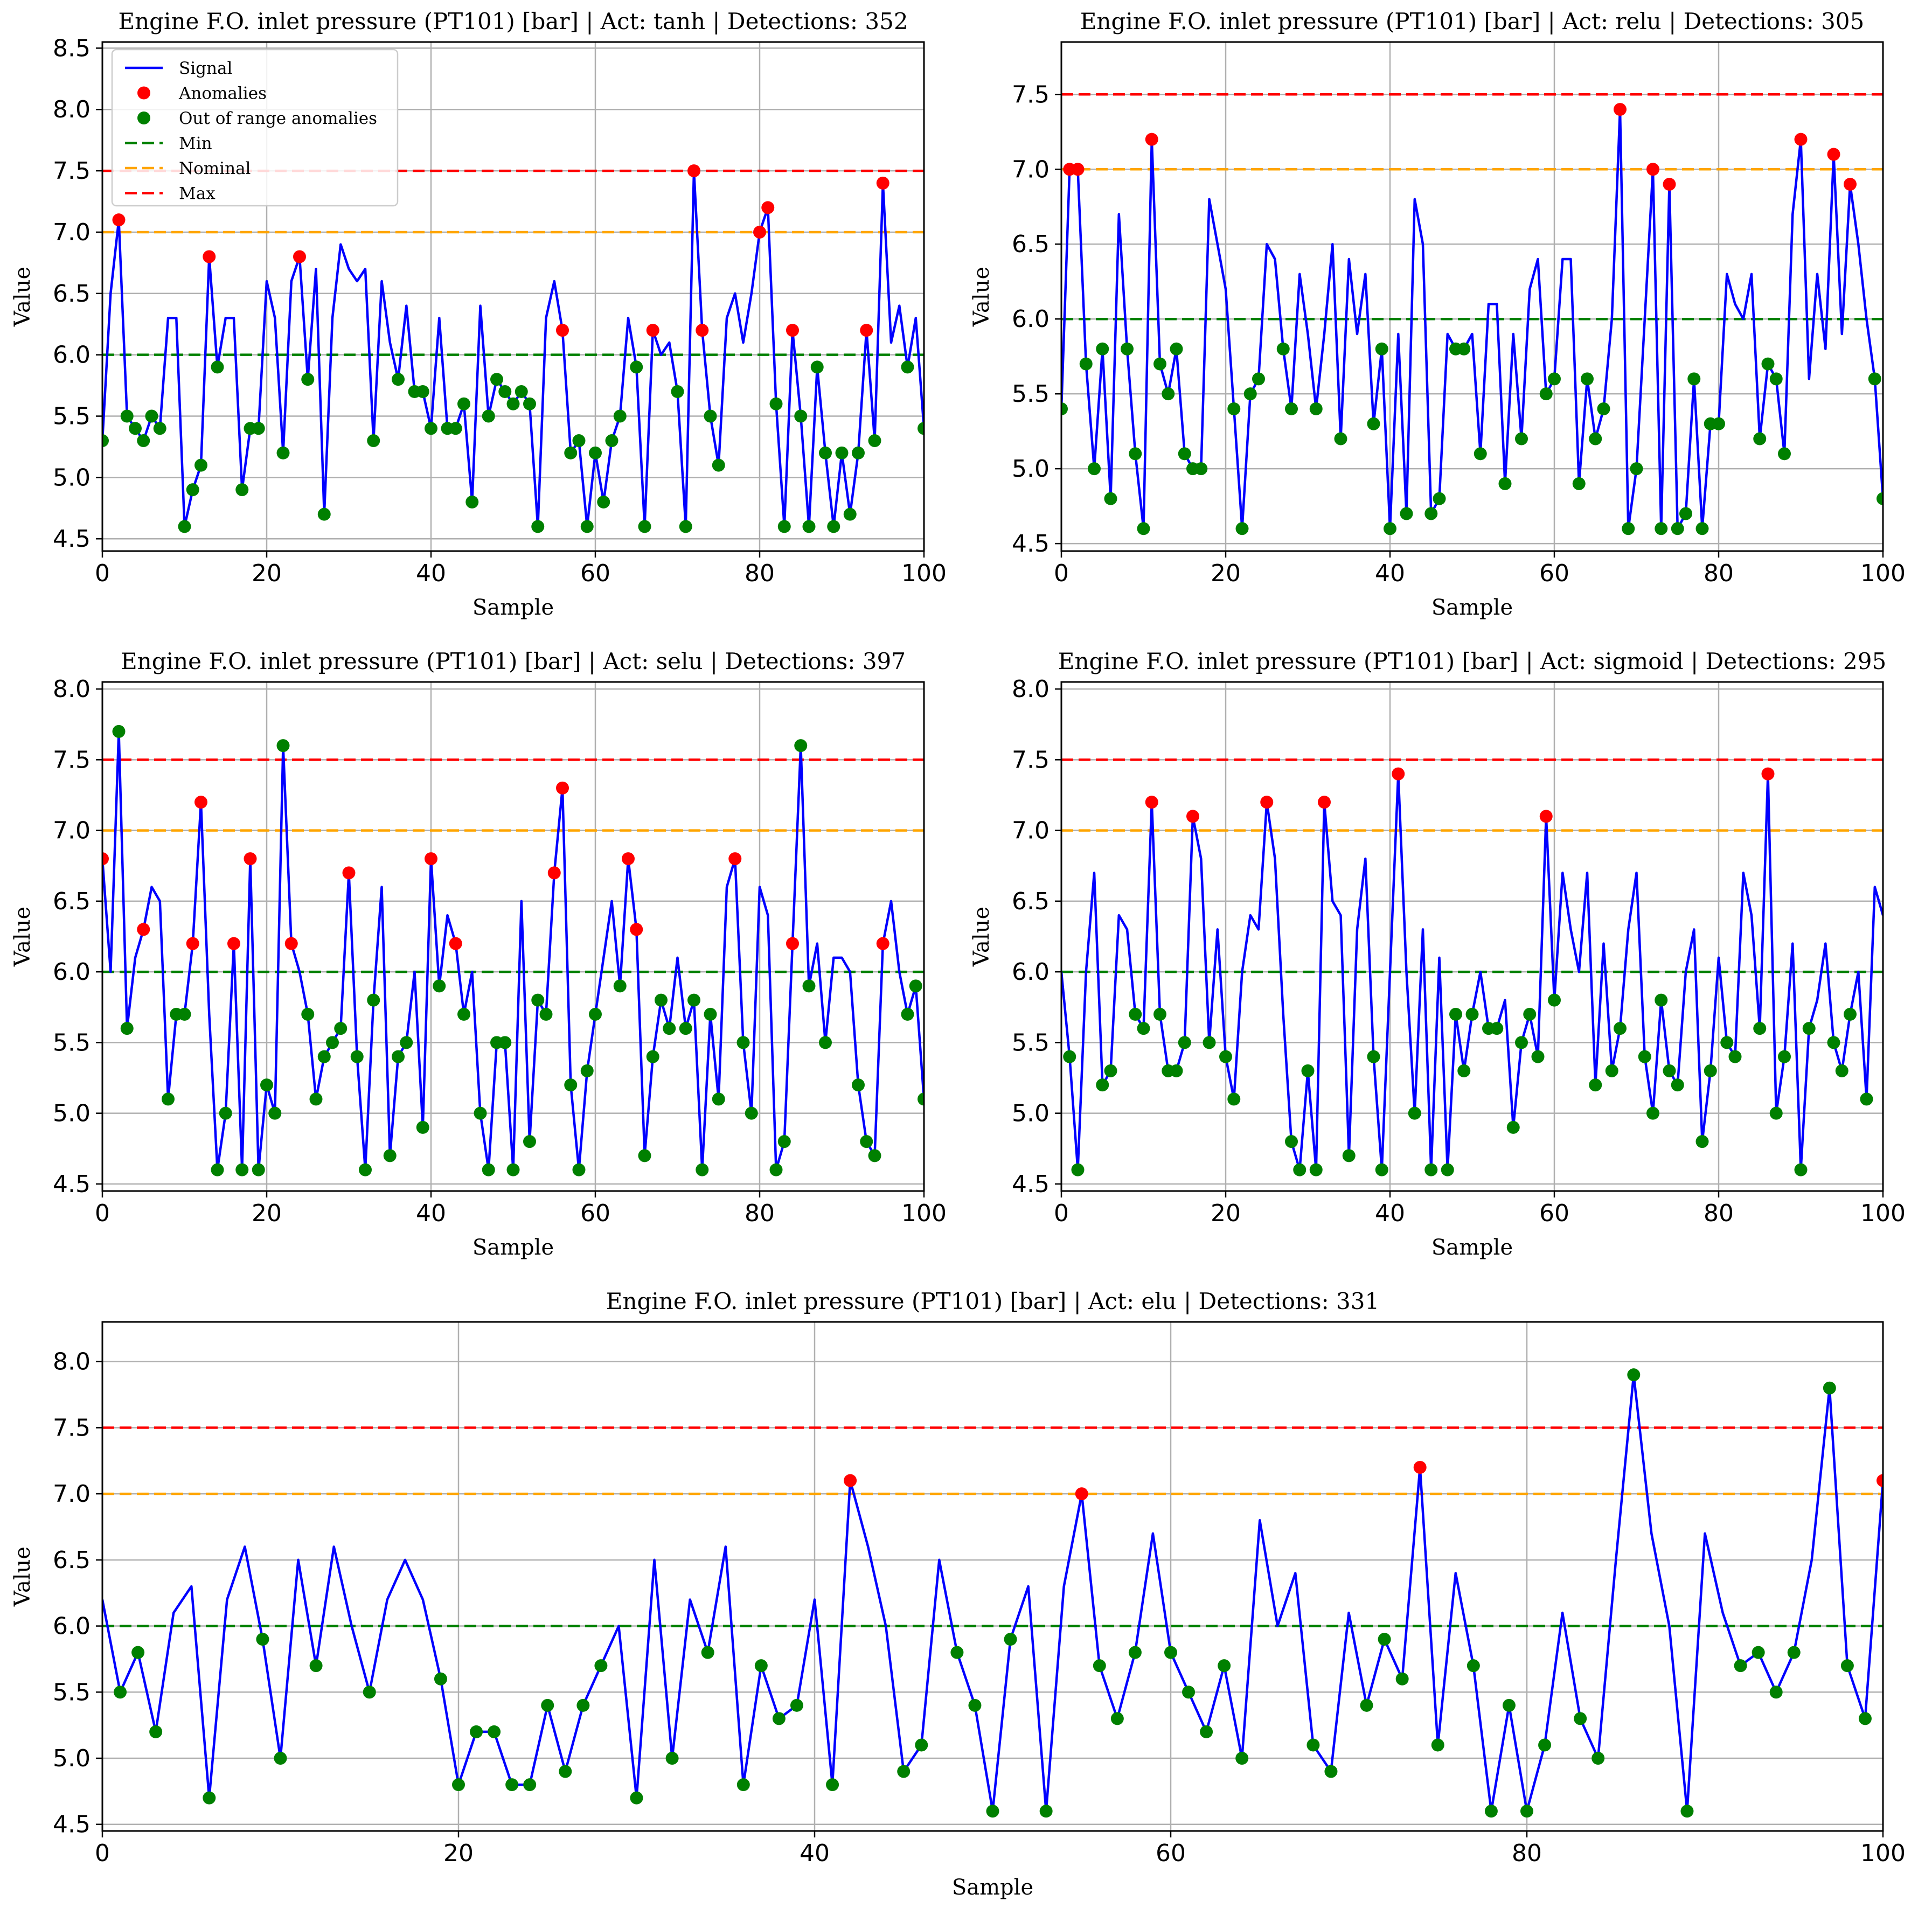 The width and height of the screenshot is (1932, 1915). I want to click on x-tick-label: 0, so click(1061, 573).